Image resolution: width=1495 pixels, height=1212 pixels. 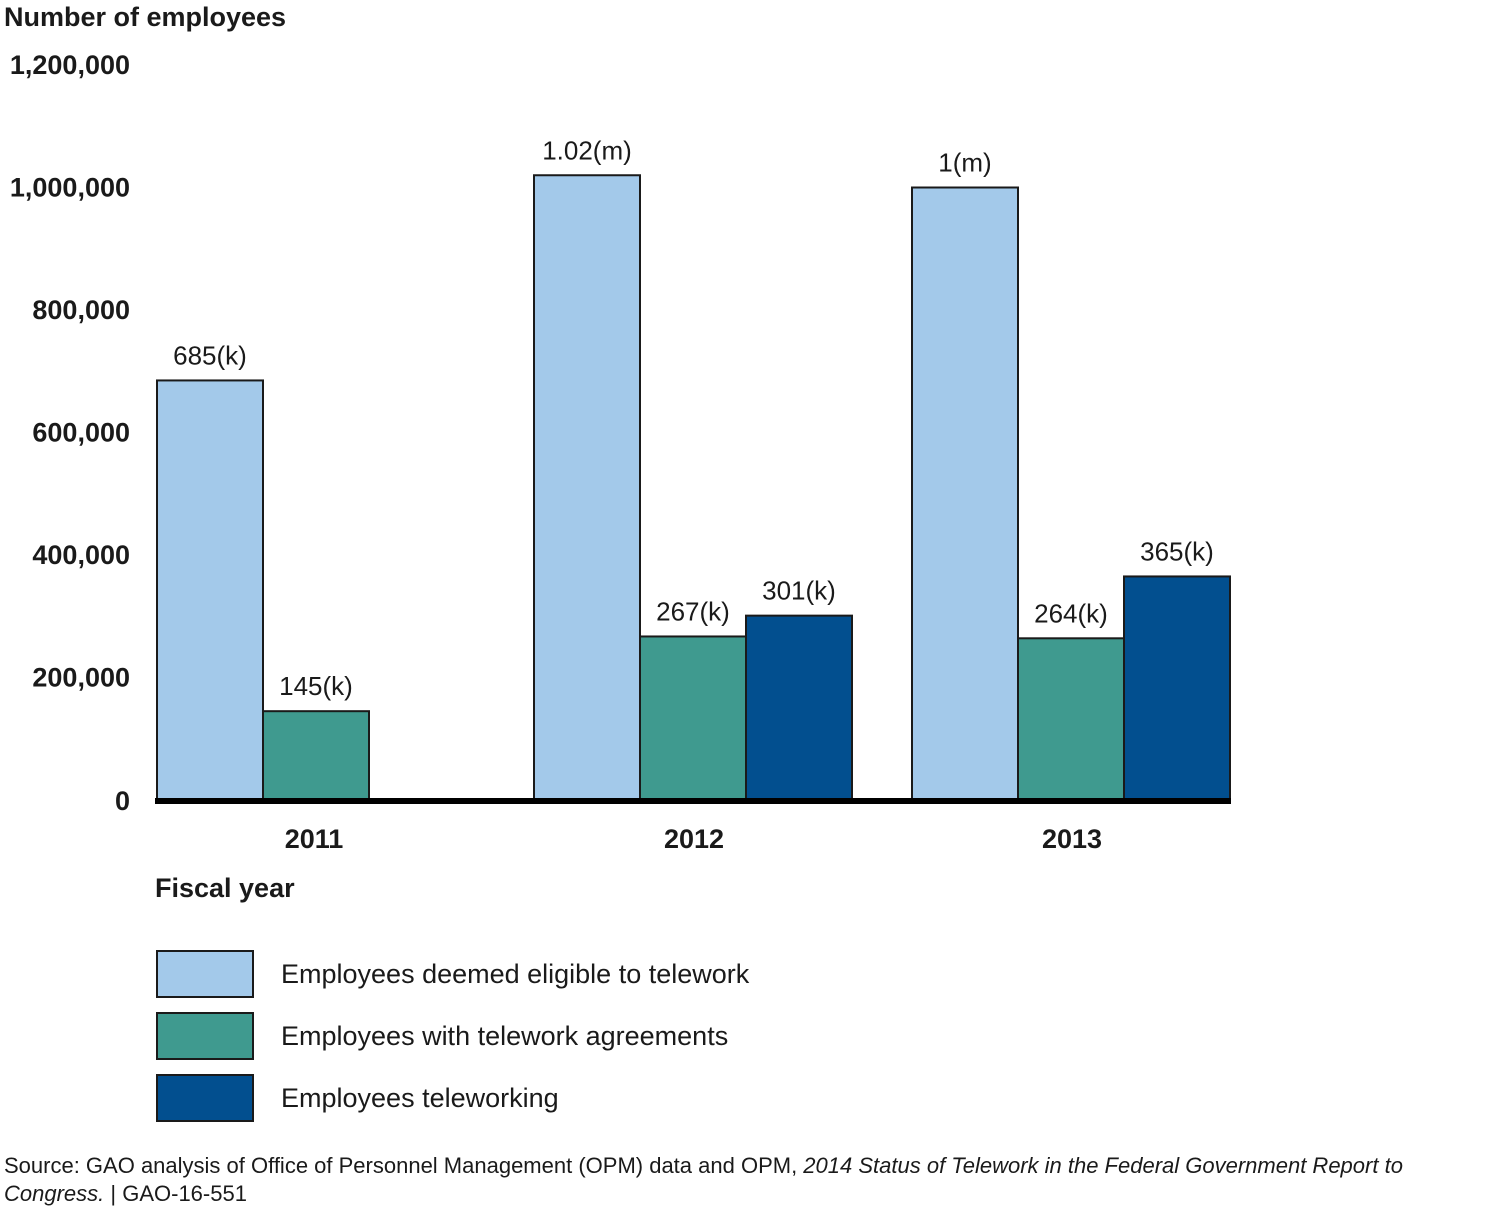 I want to click on y-tick-label: 800,000, so click(x=81, y=310).